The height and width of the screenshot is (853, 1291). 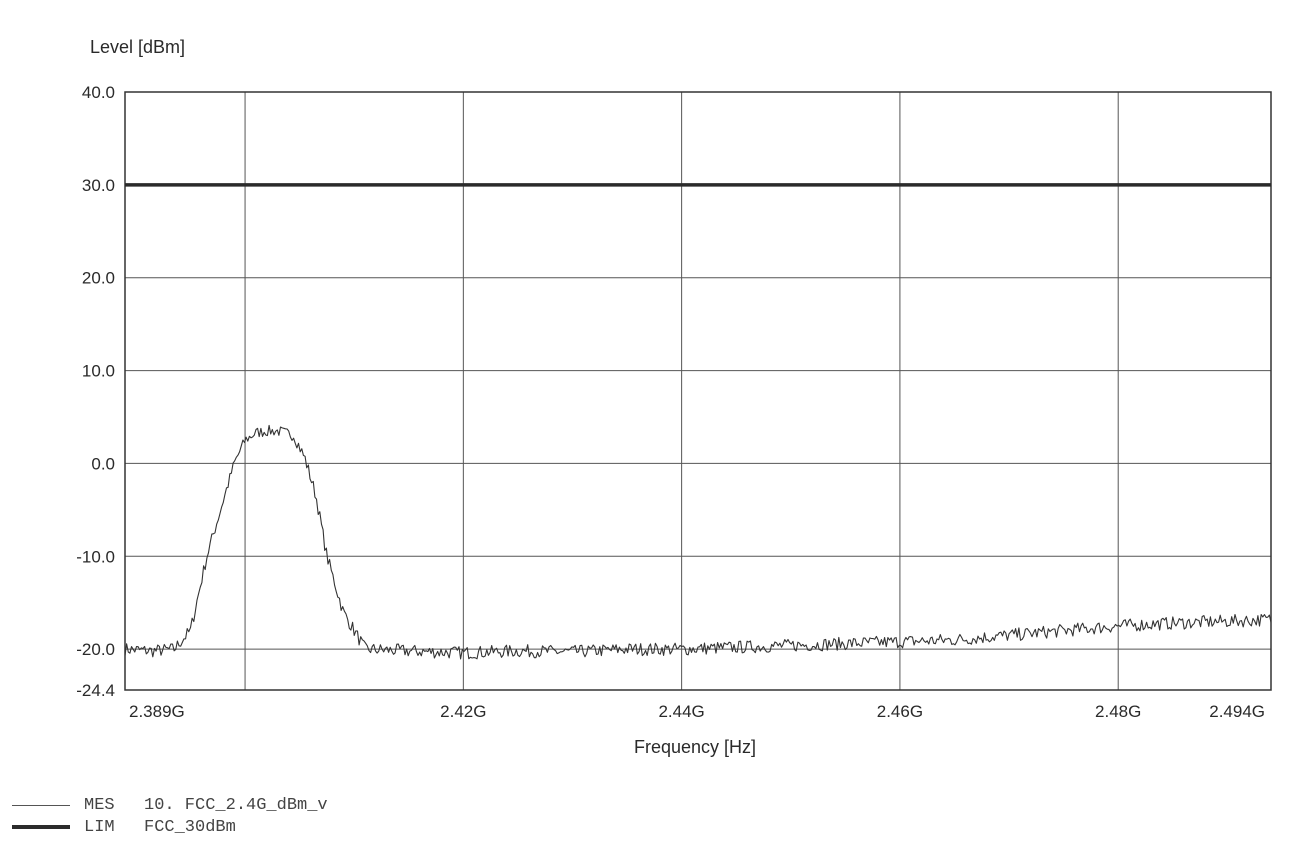 What do you see at coordinates (98, 371) in the screenshot?
I see `y-tick-label: 10.0` at bounding box center [98, 371].